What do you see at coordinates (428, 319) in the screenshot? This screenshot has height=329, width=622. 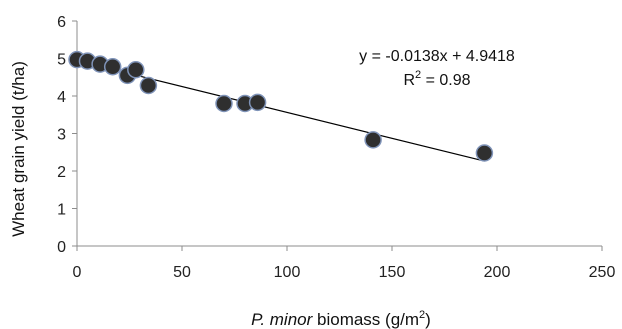 I see `x-axis-label-close: )` at bounding box center [428, 319].